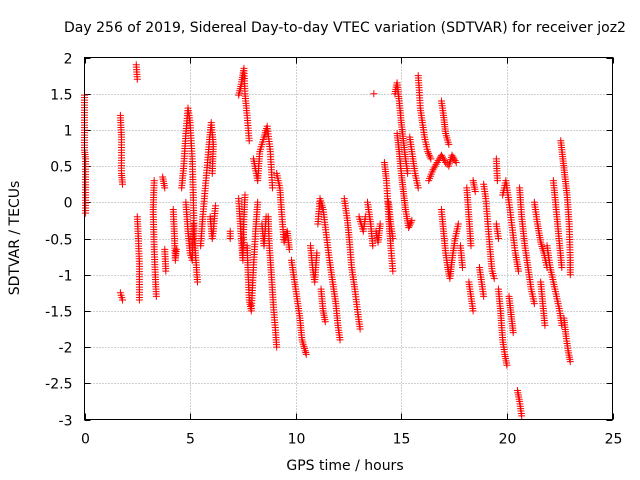 Image resolution: width=640 pixels, height=480 pixels. What do you see at coordinates (58, 241) in the screenshot?
I see `y-tick-label: -0.5` at bounding box center [58, 241].